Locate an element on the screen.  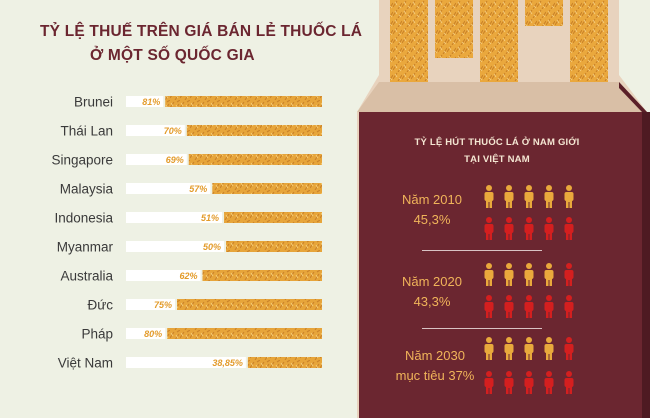
chart-title-line1: TỶ LỆ THUẾ TRÊN GIÁ BÁN LẺ THUỐC LÁ is located at coordinates (201, 31).